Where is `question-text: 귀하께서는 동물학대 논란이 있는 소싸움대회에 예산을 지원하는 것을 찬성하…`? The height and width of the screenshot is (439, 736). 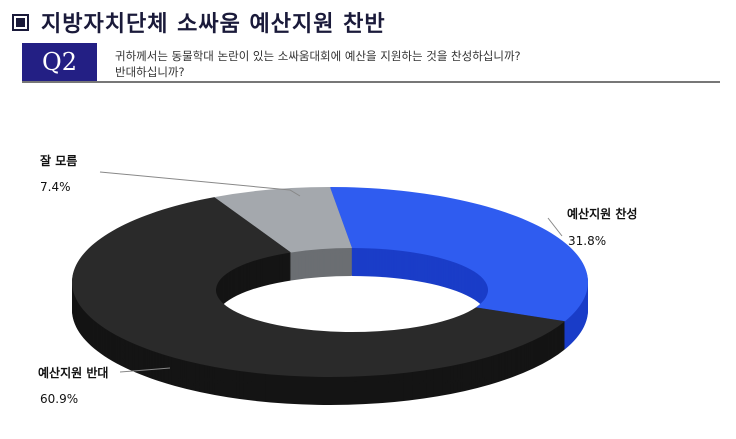 question-text: 귀하께서는 동물학대 논란이 있는 소싸움대회에 예산을 지원하는 것을 찬성하… is located at coordinates (318, 64).